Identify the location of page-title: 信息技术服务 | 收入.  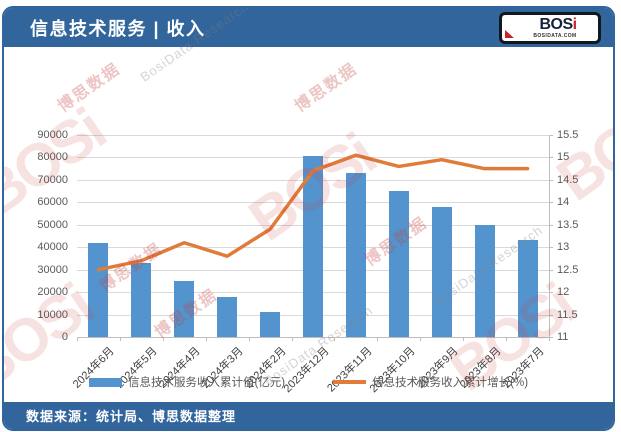
(118, 28).